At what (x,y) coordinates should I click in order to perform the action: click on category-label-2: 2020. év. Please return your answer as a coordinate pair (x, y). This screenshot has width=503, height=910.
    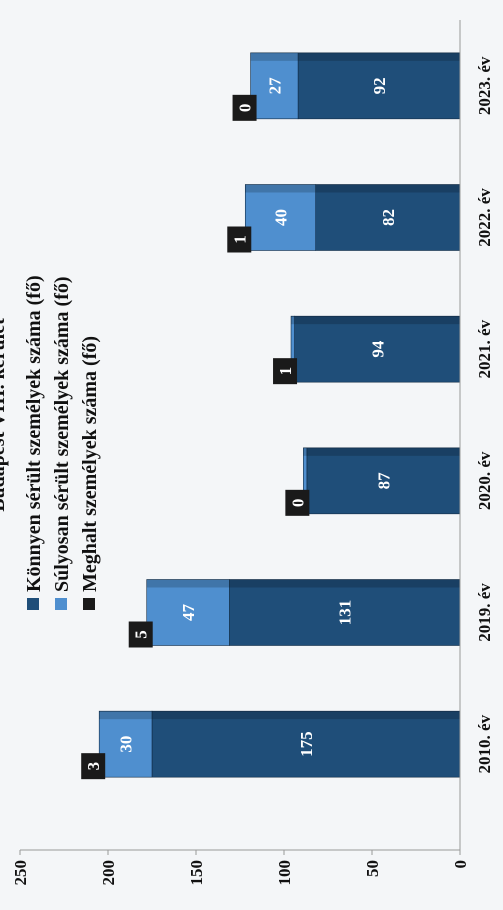
    Looking at the image, I should click on (484, 480).